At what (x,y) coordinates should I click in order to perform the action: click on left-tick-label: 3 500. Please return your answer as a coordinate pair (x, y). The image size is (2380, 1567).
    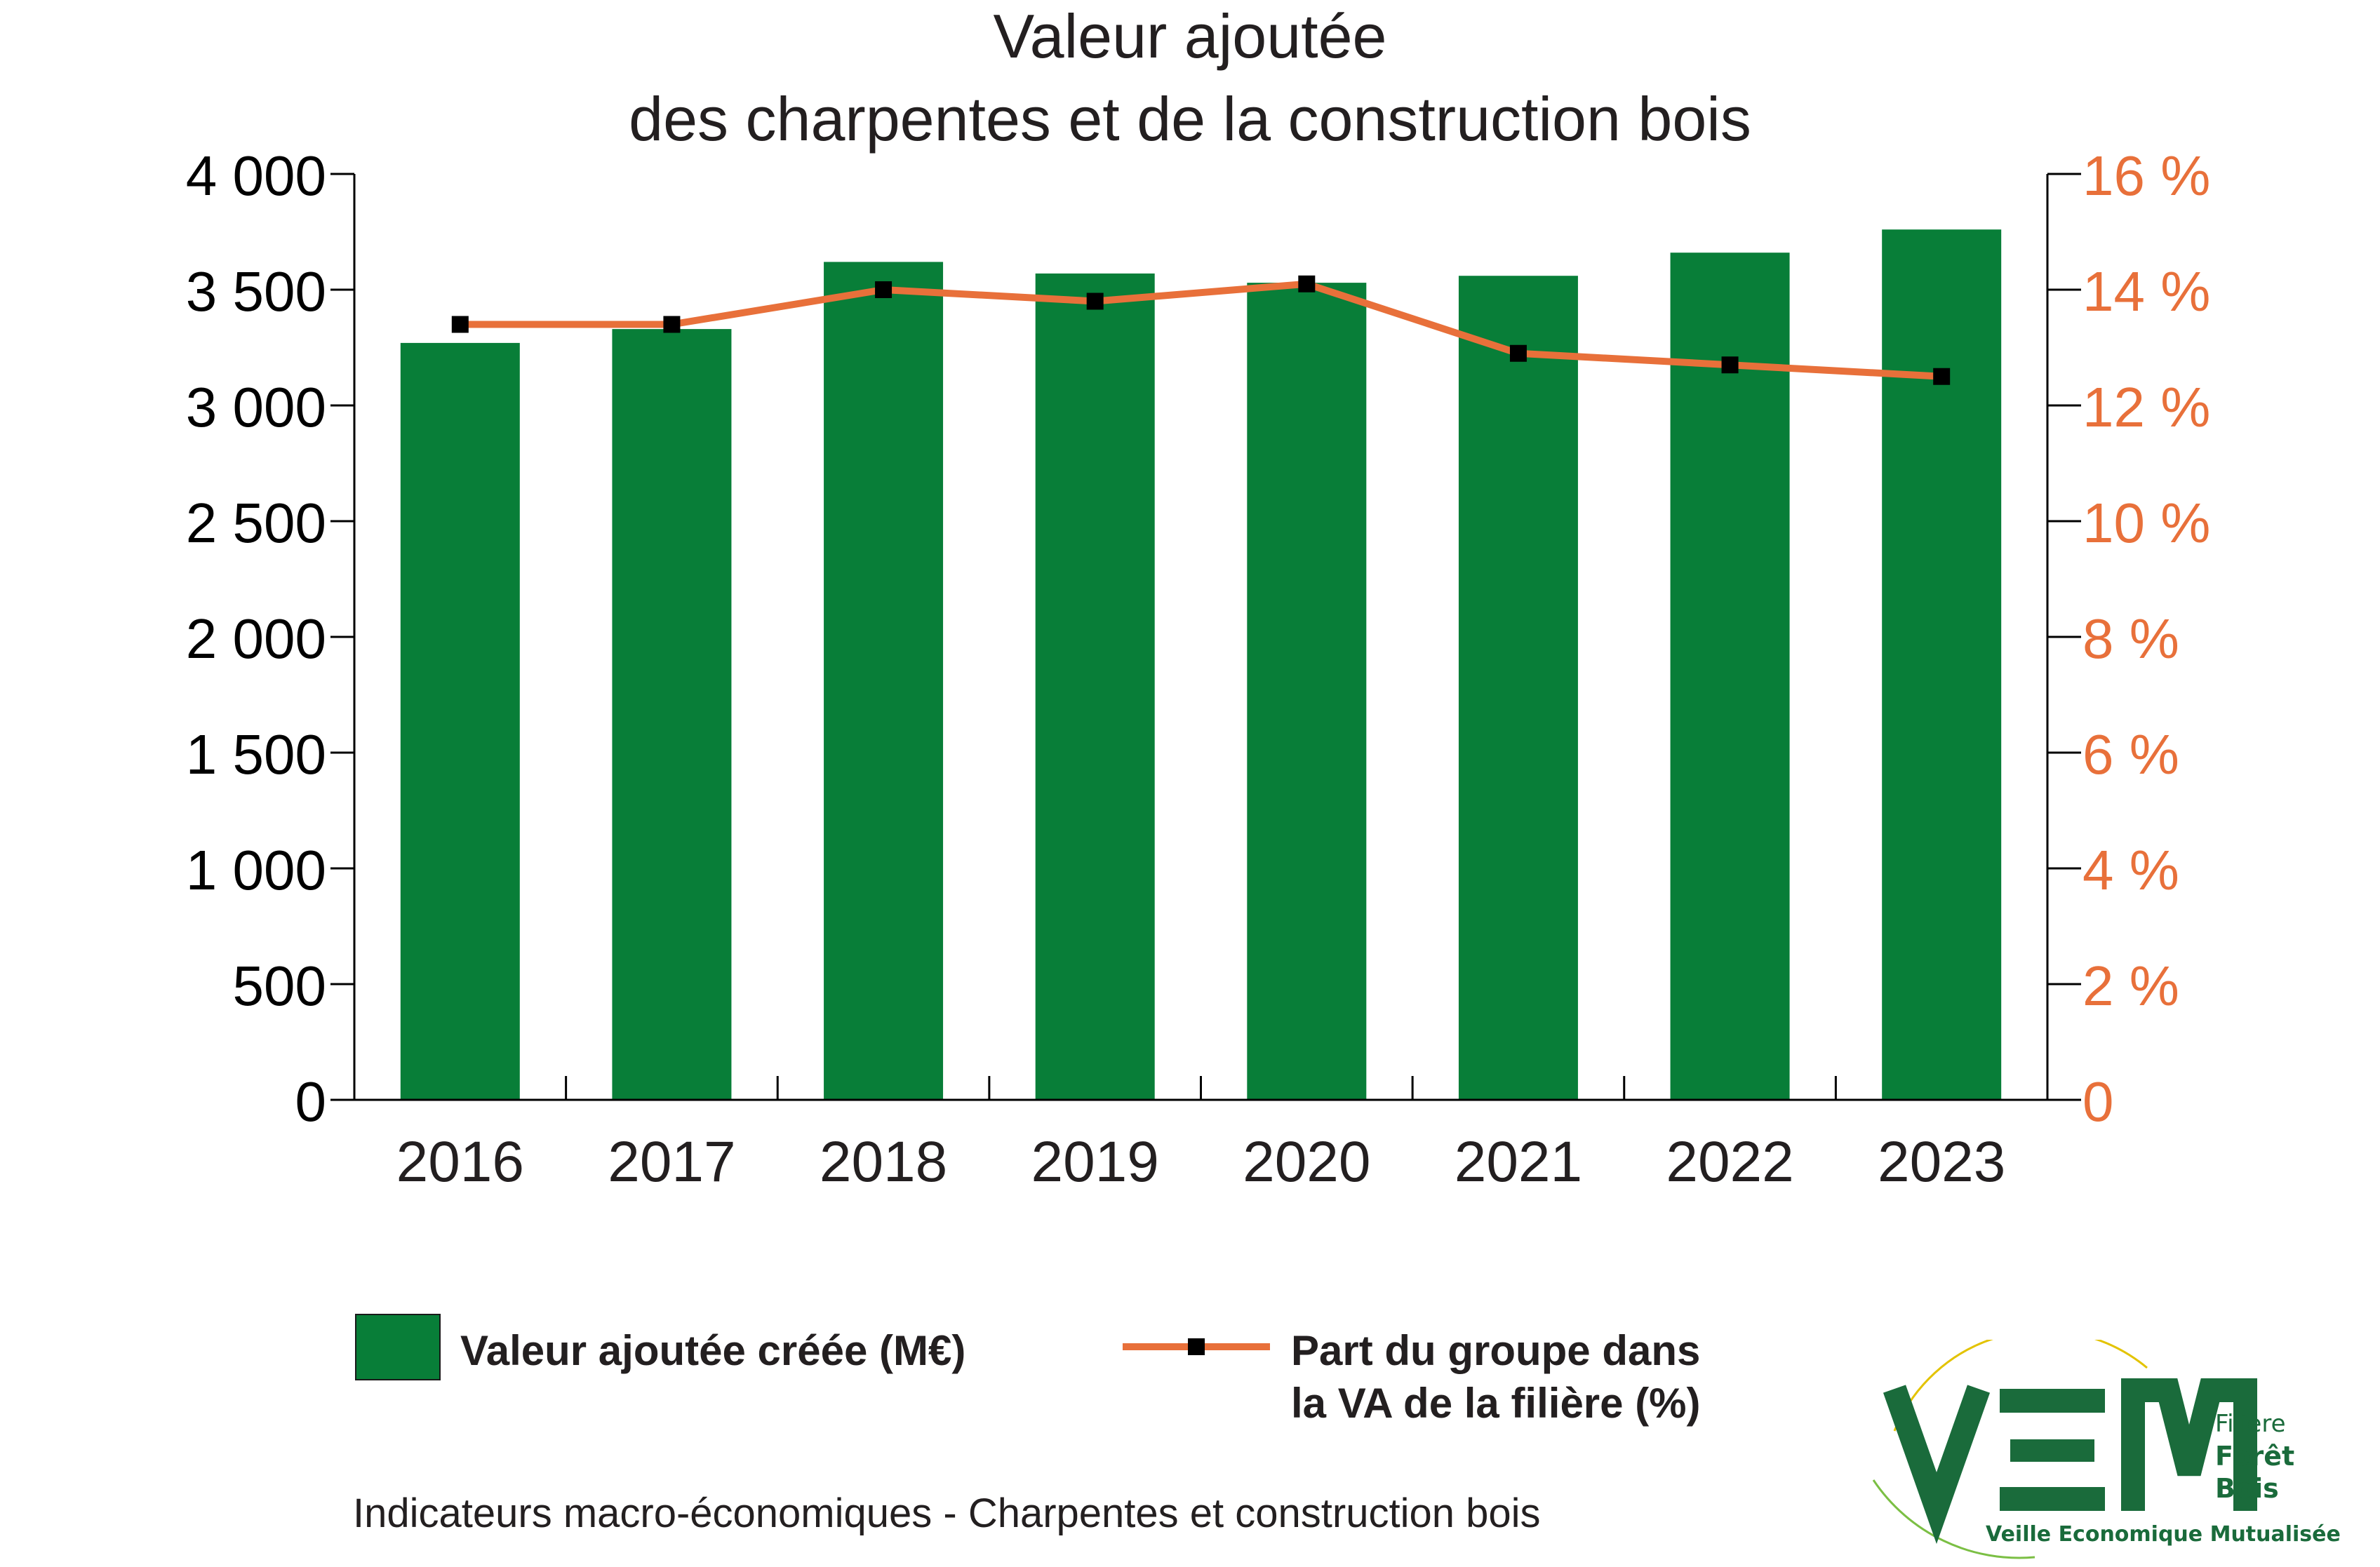
    Looking at the image, I should click on (256, 291).